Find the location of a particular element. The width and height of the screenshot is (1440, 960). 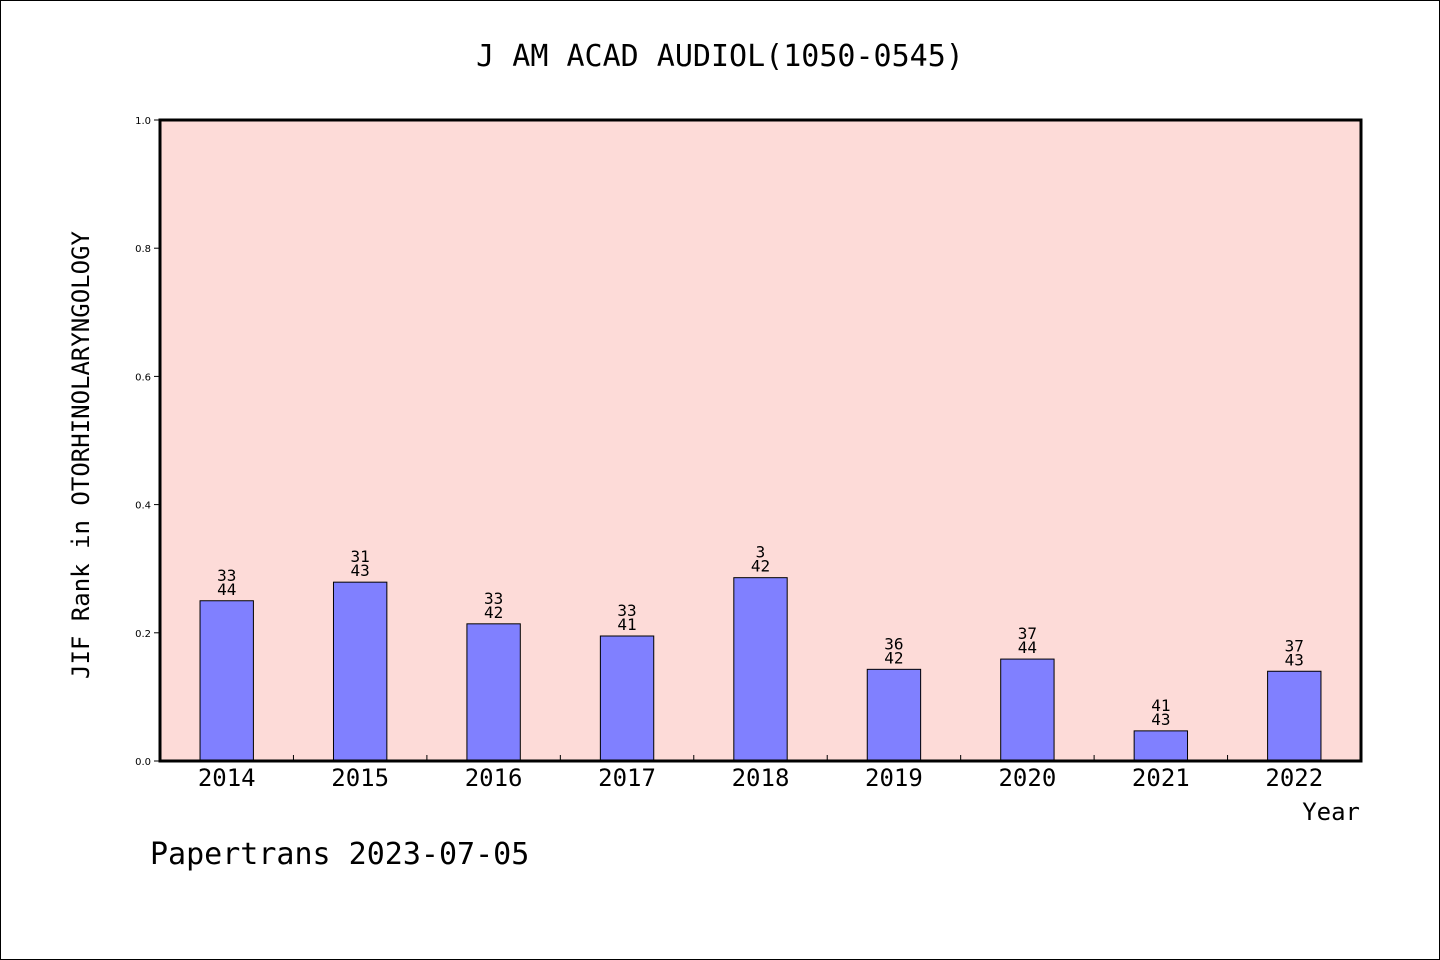

y-tick-label: 1.0 is located at coordinates (143, 121).